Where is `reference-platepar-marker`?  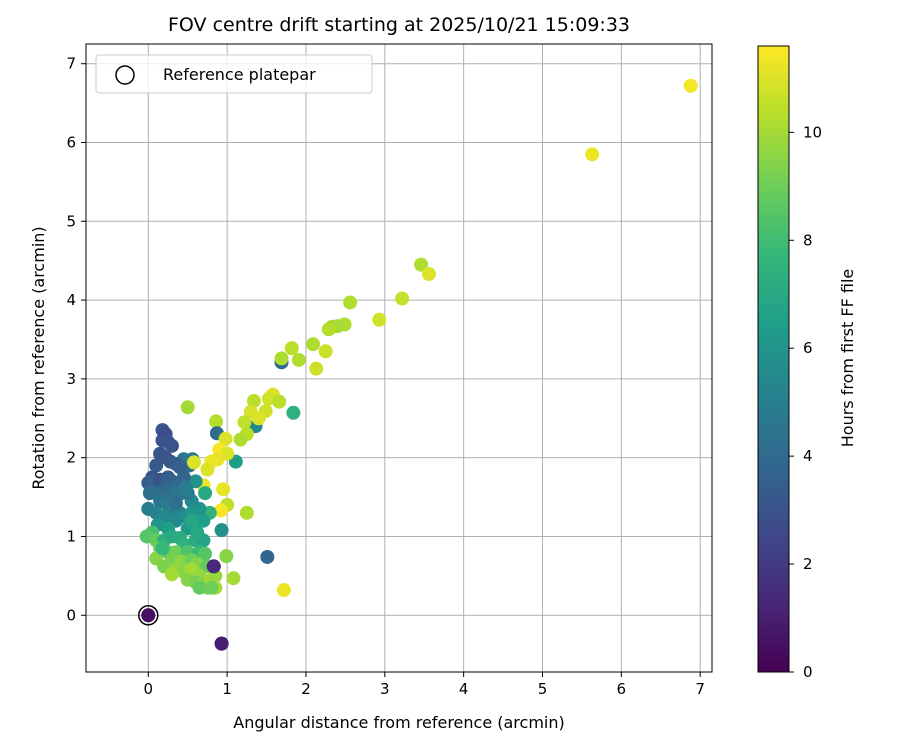 reference-platepar-marker is located at coordinates (148, 615).